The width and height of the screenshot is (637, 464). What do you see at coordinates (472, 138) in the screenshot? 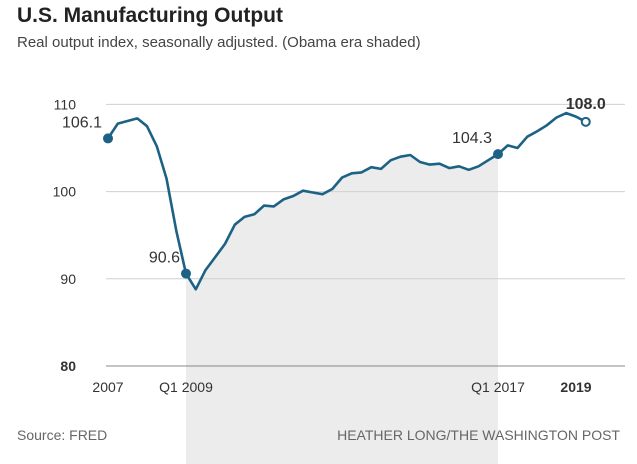
I see `data-label-104.3: 104.3` at bounding box center [472, 138].